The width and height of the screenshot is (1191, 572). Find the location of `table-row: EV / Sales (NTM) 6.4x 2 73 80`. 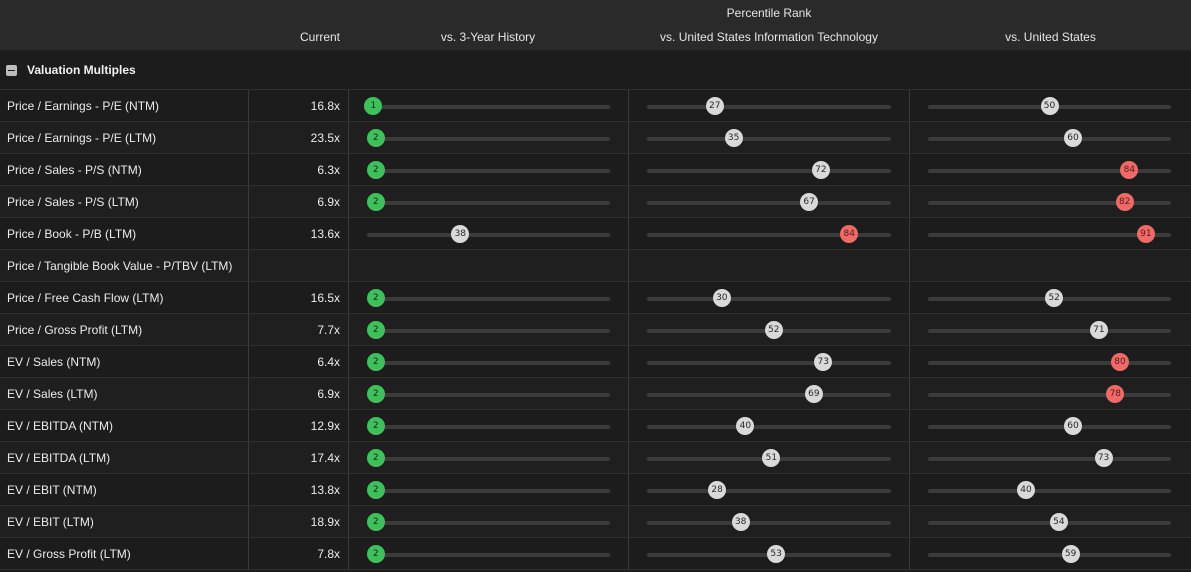

table-row: EV / Sales (NTM) 6.4x 2 73 80 is located at coordinates (595, 362).